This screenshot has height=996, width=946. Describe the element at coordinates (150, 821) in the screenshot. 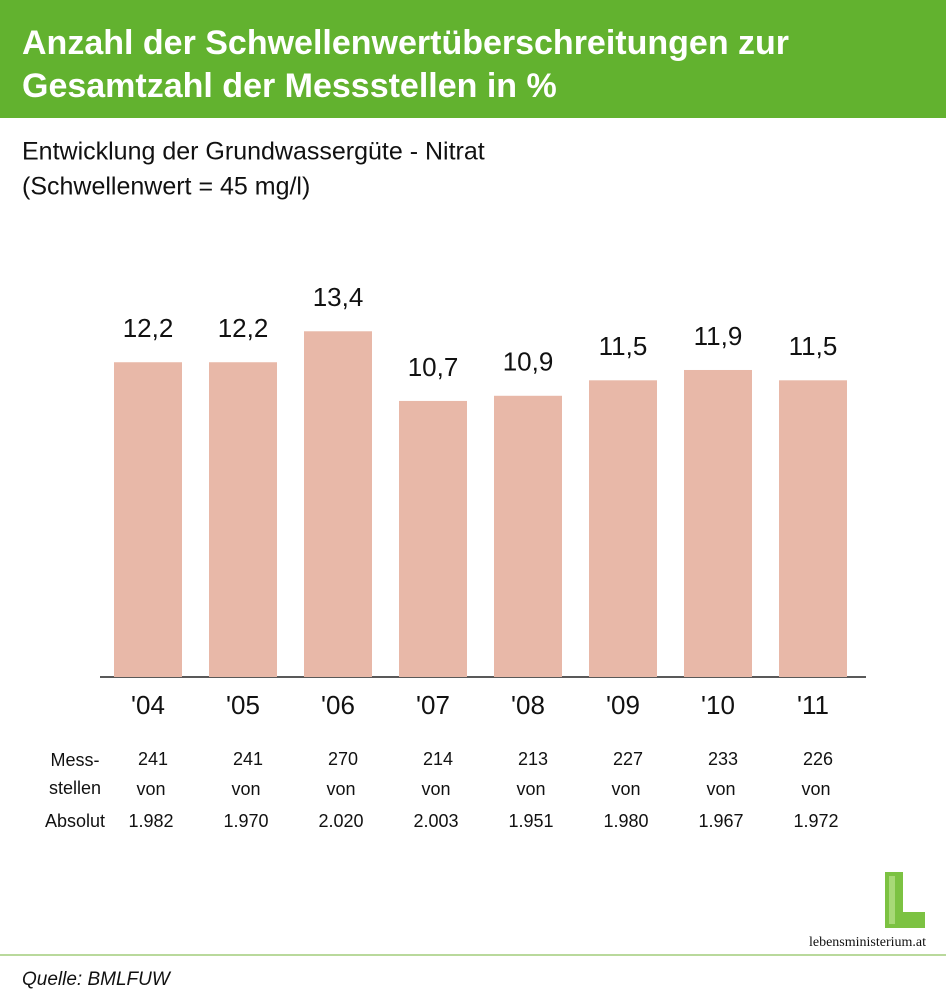

I see `table-total: 1.982` at that location.